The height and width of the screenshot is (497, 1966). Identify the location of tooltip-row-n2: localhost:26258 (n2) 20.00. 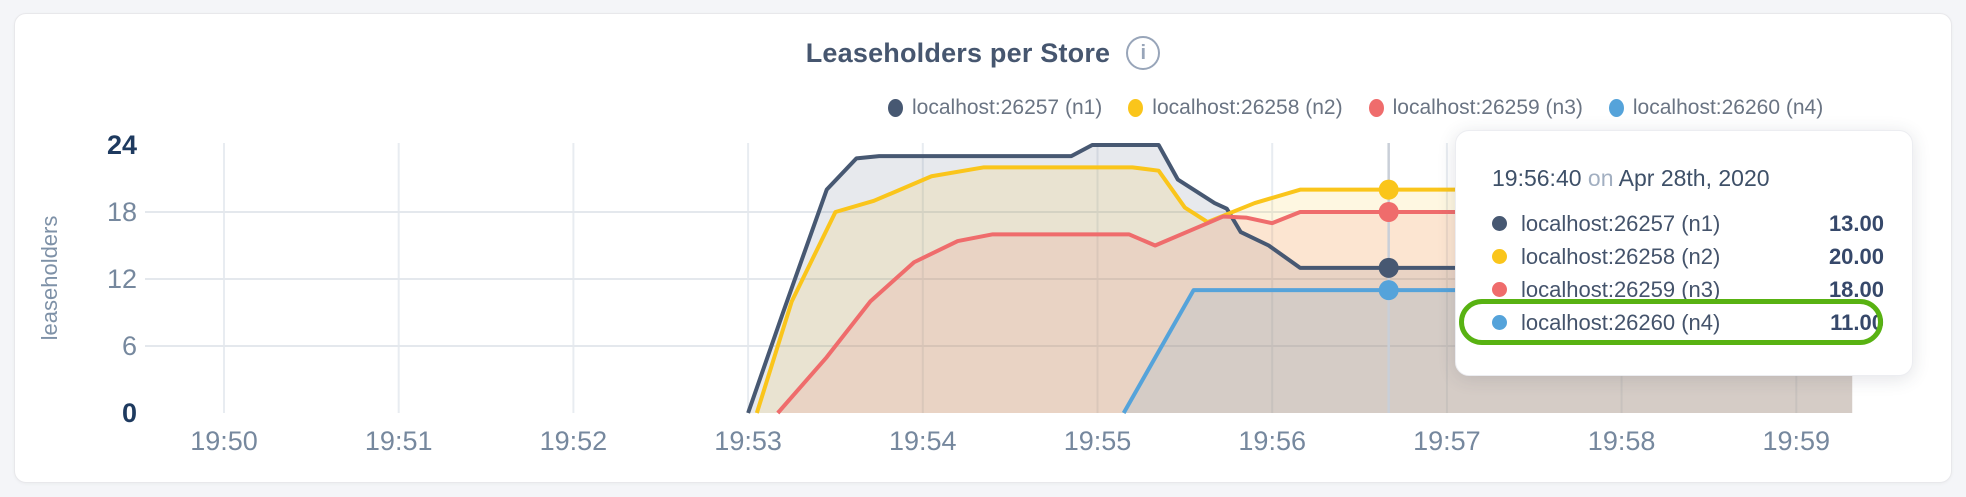
(1688, 256).